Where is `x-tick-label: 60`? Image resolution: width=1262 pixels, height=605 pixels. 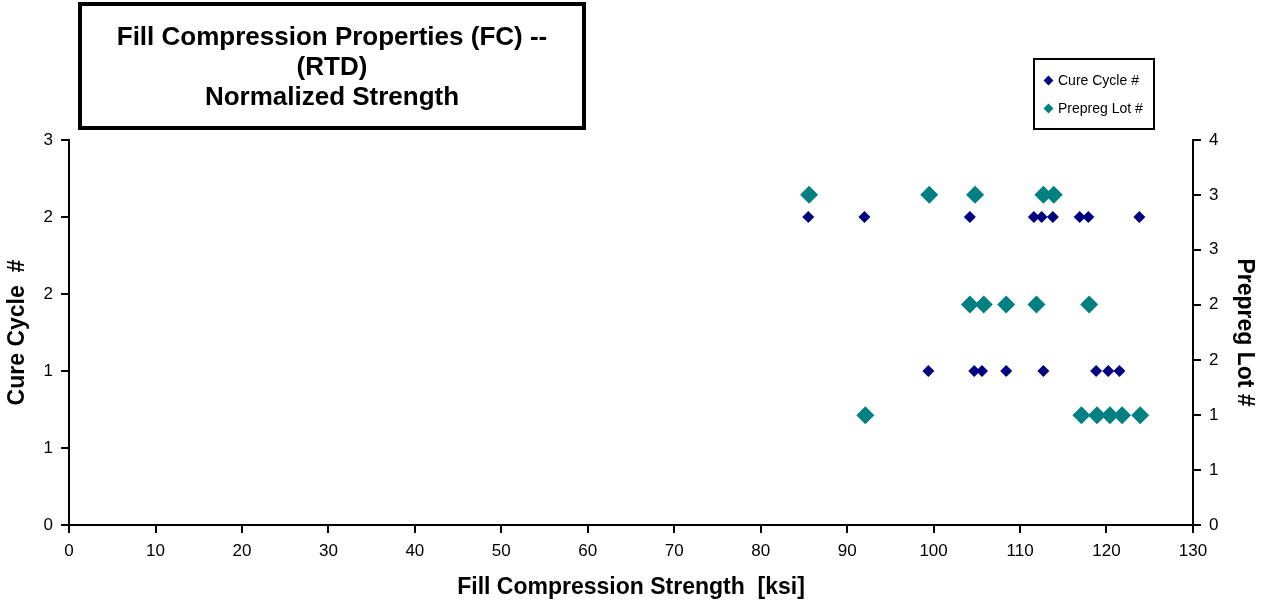
x-tick-label: 60 is located at coordinates (588, 550).